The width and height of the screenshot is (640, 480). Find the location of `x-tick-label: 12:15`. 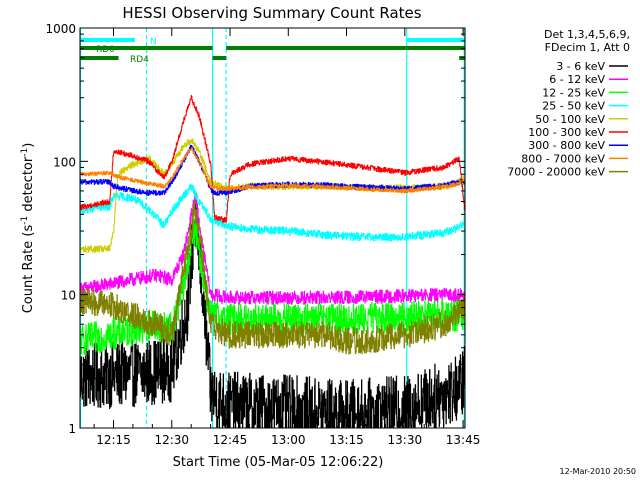

x-tick-label: 12:15 is located at coordinates (113, 440).